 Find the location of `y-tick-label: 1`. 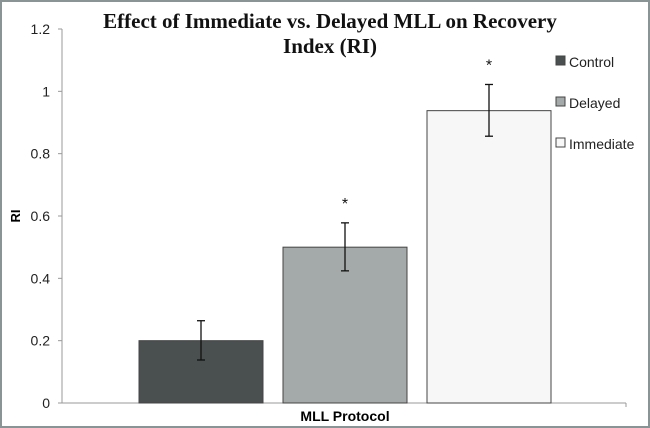

y-tick-label: 1 is located at coordinates (46, 91).